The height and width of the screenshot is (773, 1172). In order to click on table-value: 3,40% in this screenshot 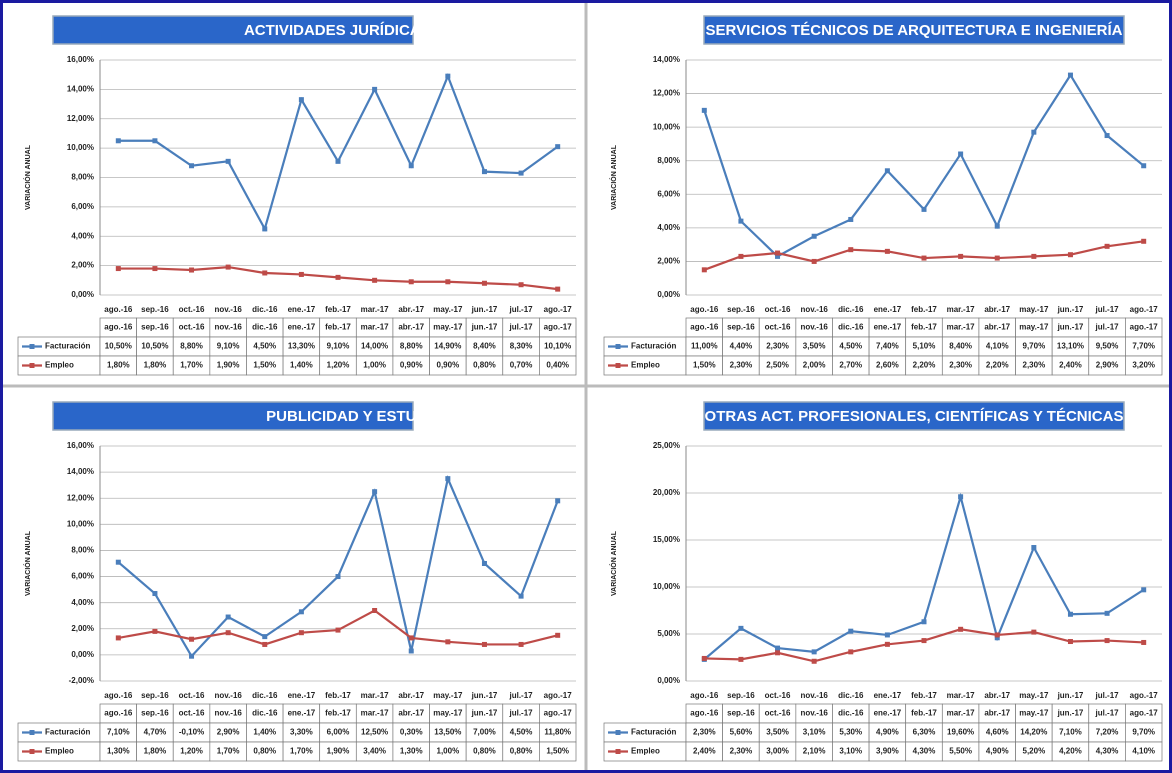, I will do `click(374, 751)`.